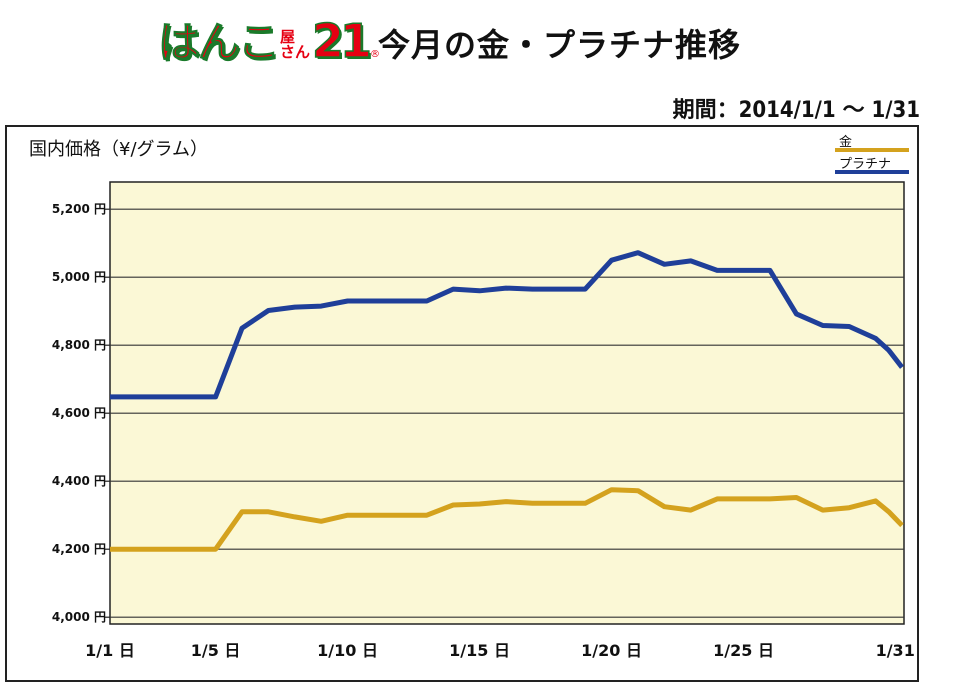  What do you see at coordinates (896, 650) in the screenshot?
I see `x-tick-label: 1/31 日` at bounding box center [896, 650].